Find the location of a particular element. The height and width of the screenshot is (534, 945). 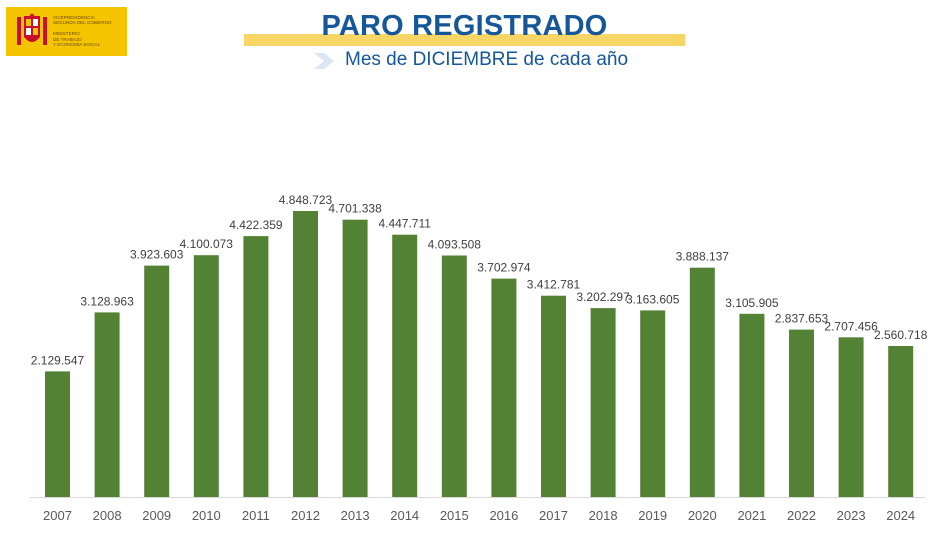

data-label-2020: 3.888.137 is located at coordinates (703, 257).